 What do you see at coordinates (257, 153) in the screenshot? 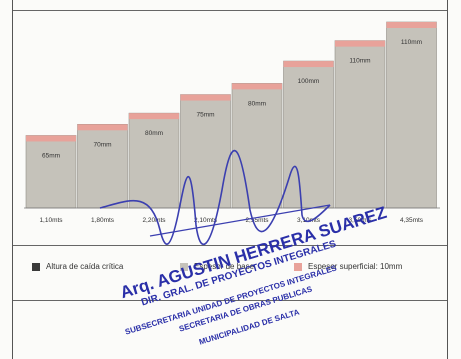
I see `bar-group: 80mm 2,55mts` at bounding box center [257, 153].